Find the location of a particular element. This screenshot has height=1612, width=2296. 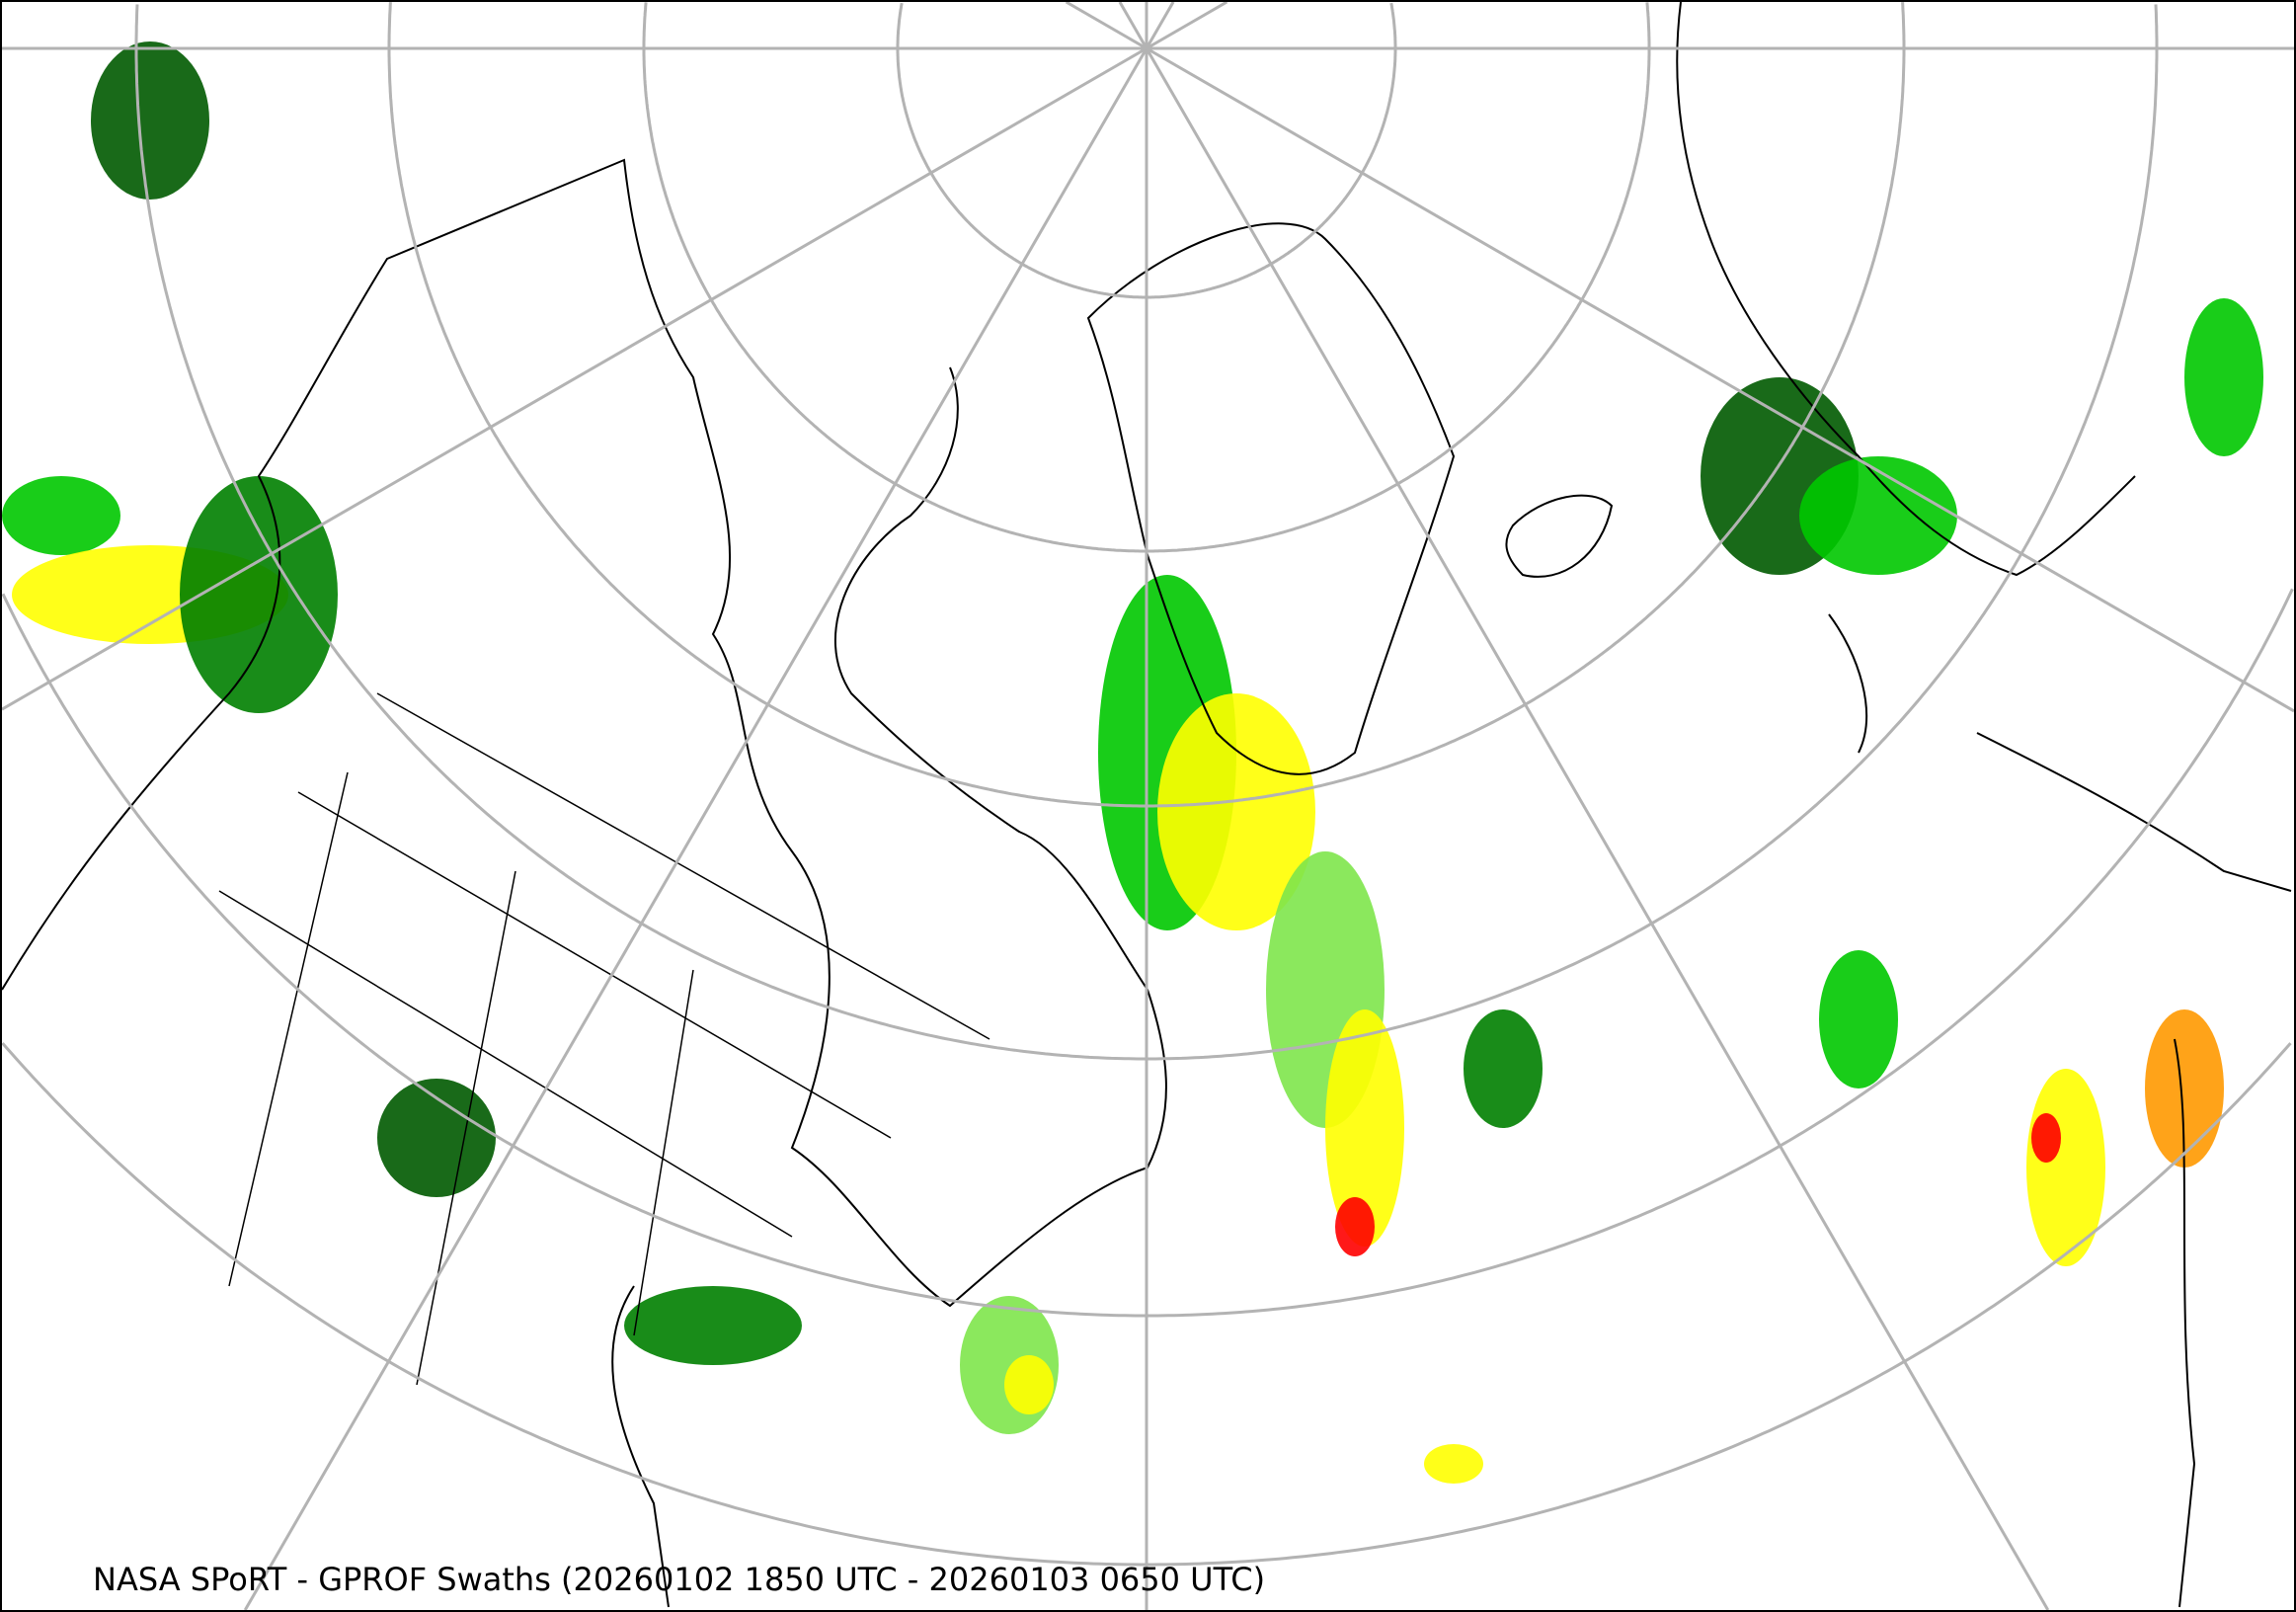

latitude-circle is located at coordinates (1146, 151).